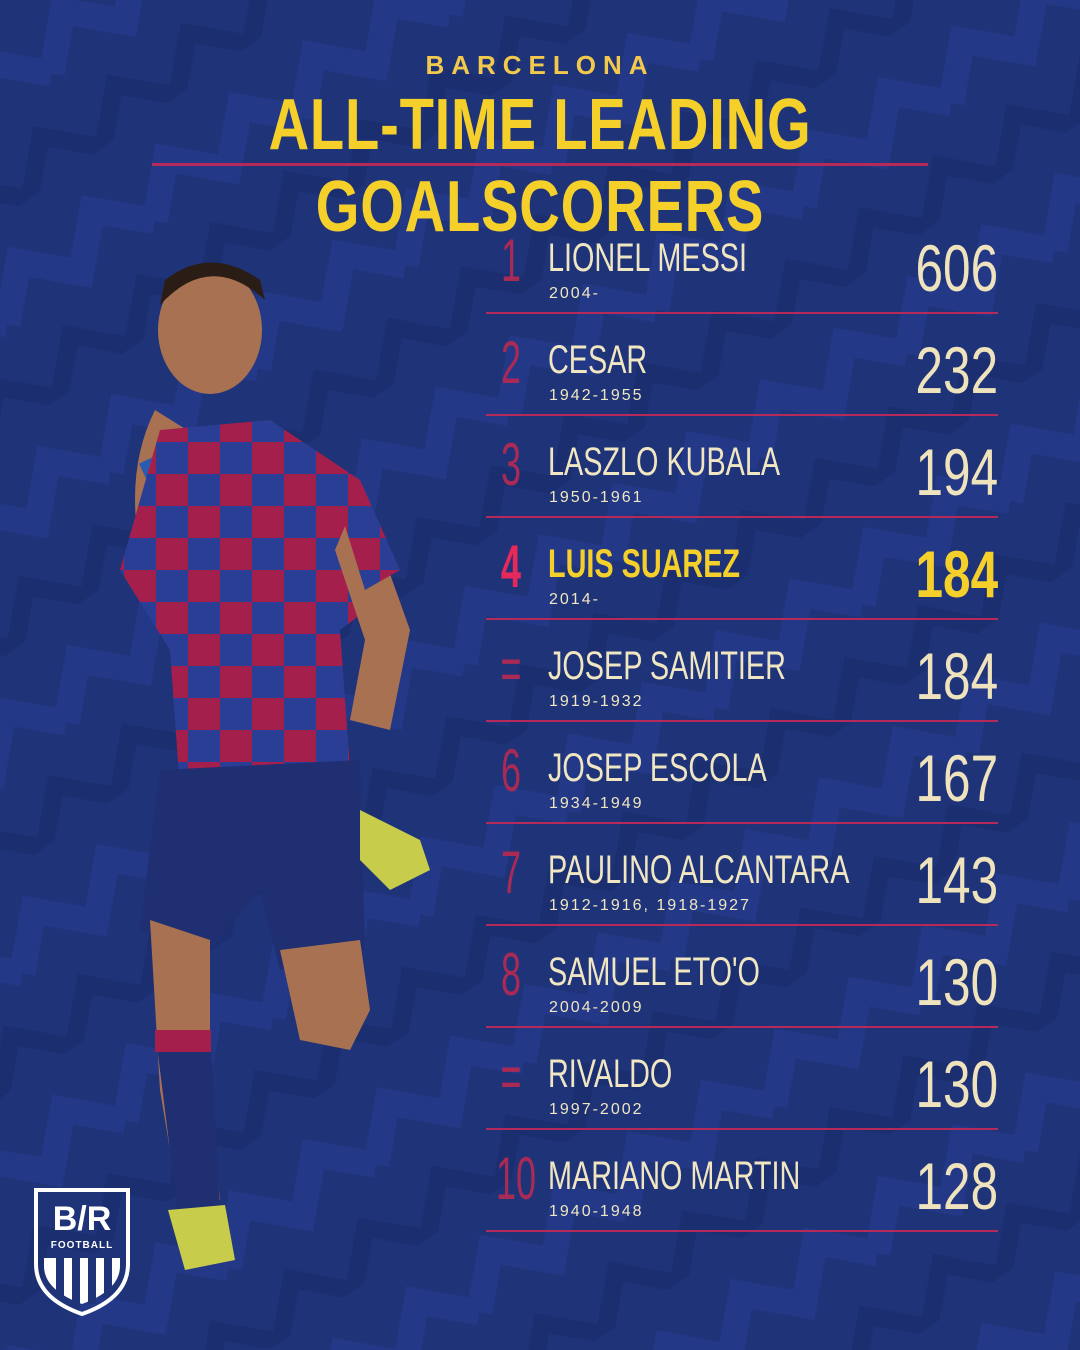  Describe the element at coordinates (956, 880) in the screenshot. I see `goal-count: 143` at that location.